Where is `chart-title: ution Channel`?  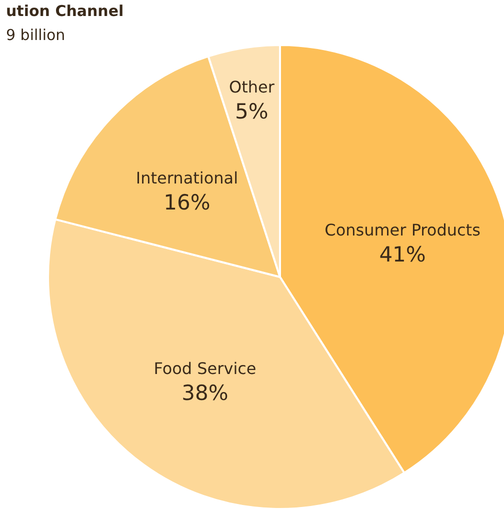
chart-title: ution Channel is located at coordinates (65, 11).